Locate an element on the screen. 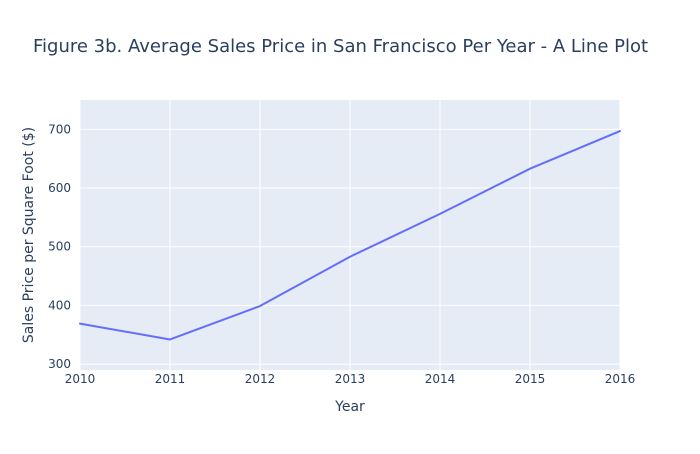 The width and height of the screenshot is (700, 454). y-axis-label: Sales Price per Square Foot ($) is located at coordinates (29, 235).